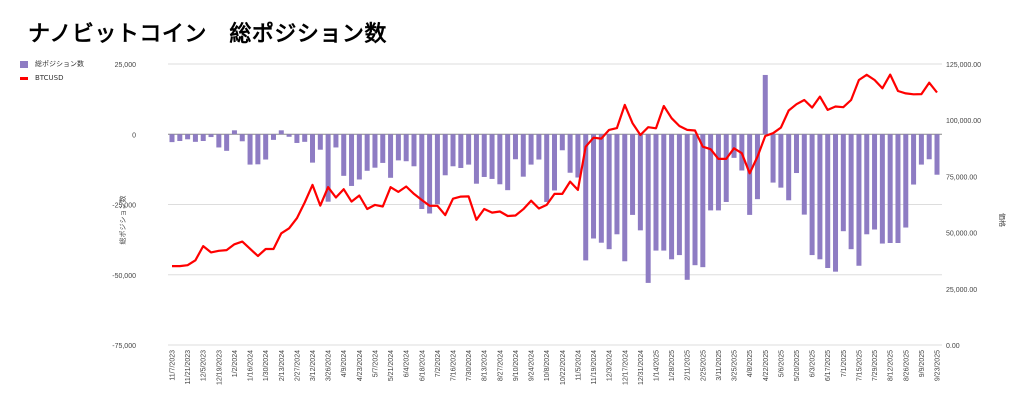 This screenshot has width=1024, height=409. What do you see at coordinates (52, 64) in the screenshot?
I see `legend-item-positions: 総ポジション数` at bounding box center [52, 64].